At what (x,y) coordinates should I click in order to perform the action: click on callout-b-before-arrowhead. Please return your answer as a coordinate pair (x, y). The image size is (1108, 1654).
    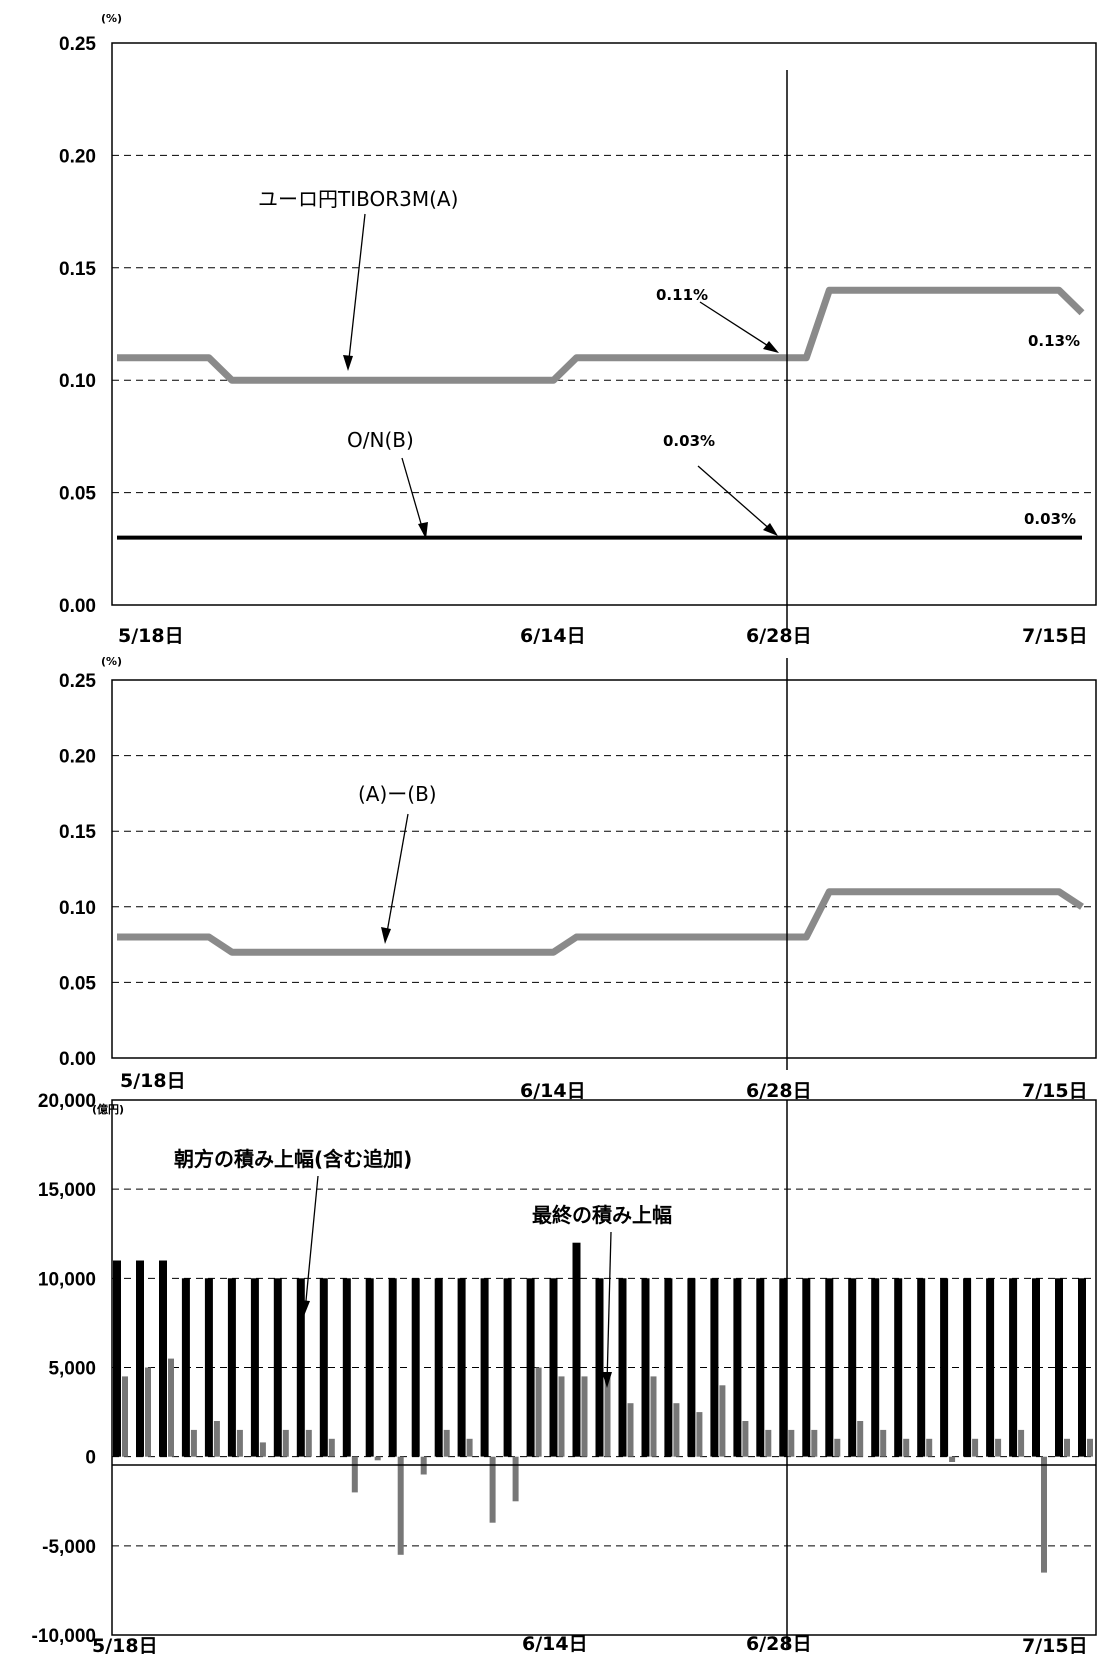
    Looking at the image, I should click on (770, 529).